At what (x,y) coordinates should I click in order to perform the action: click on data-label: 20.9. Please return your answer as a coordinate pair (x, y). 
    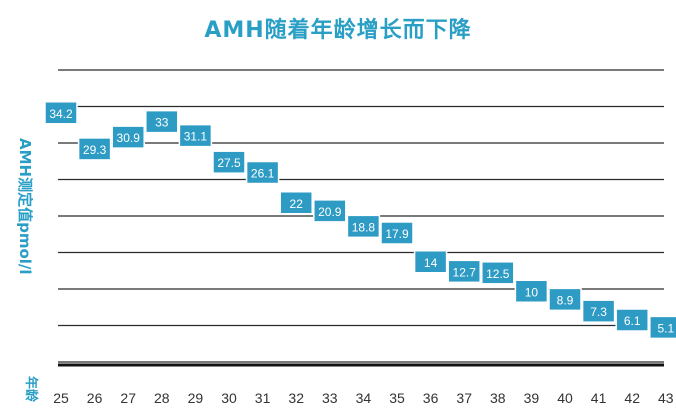
    Looking at the image, I should click on (330, 212).